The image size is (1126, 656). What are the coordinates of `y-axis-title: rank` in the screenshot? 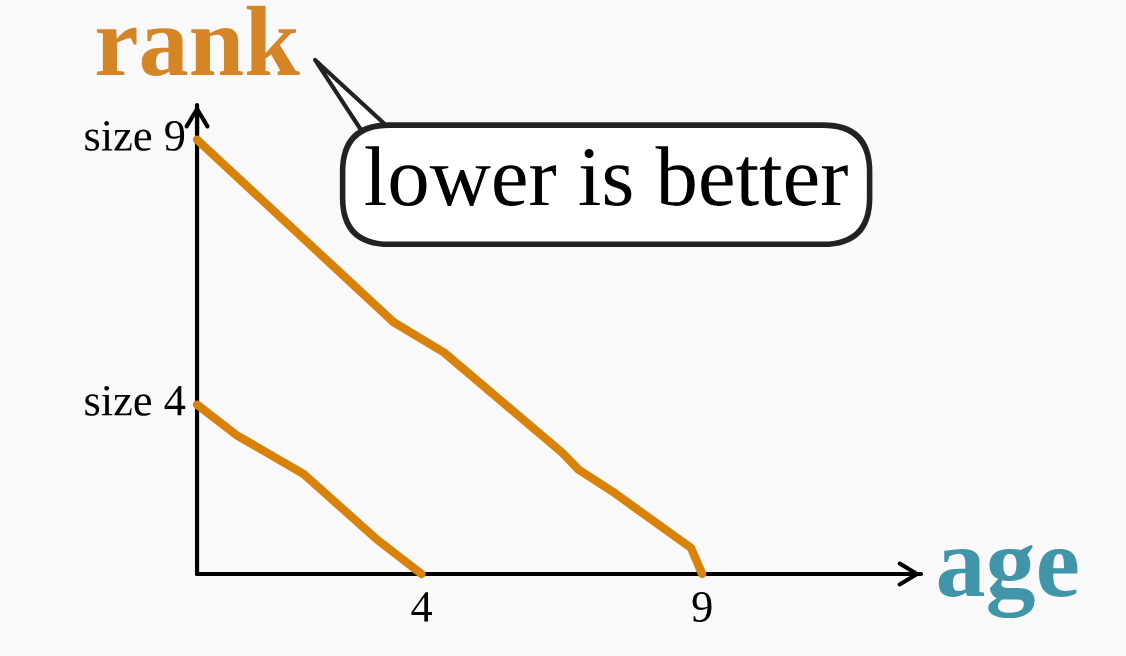 It's located at (198, 41).